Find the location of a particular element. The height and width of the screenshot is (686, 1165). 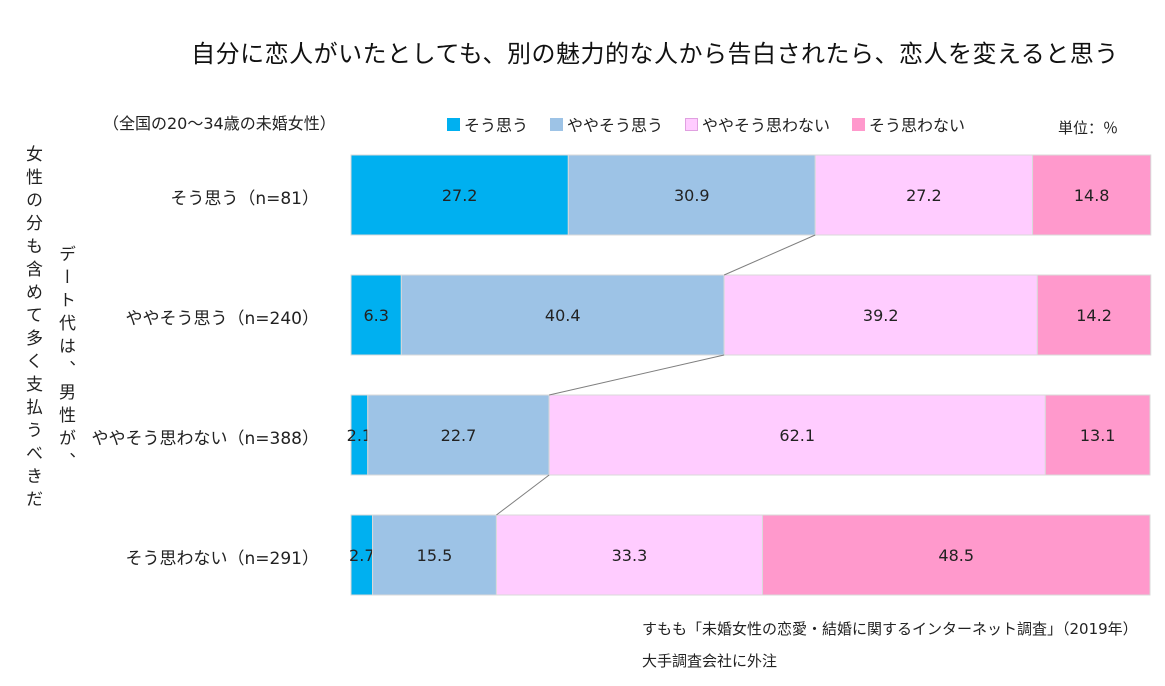

data-label: 30.9 is located at coordinates (692, 195).